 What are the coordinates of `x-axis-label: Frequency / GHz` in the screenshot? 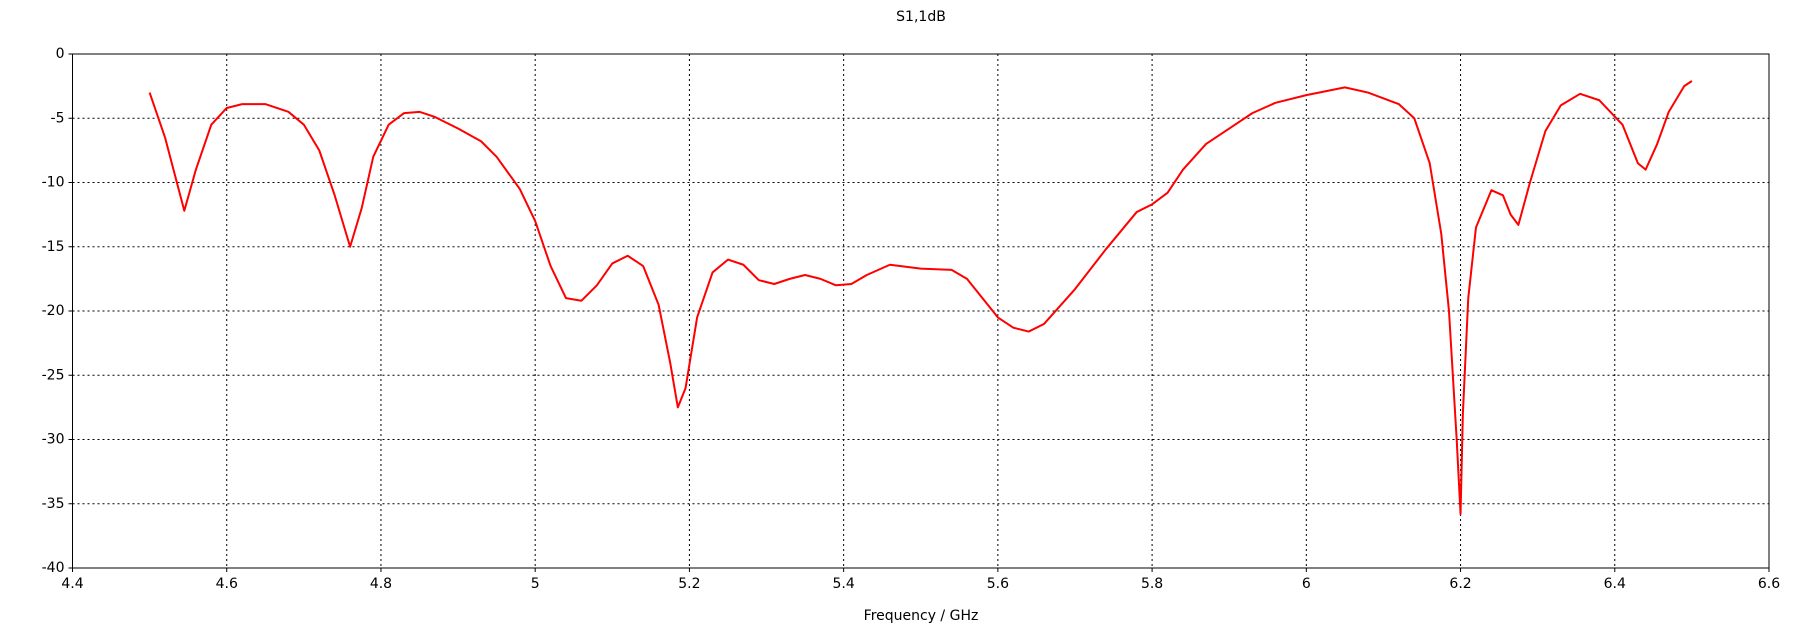 It's located at (921, 616).